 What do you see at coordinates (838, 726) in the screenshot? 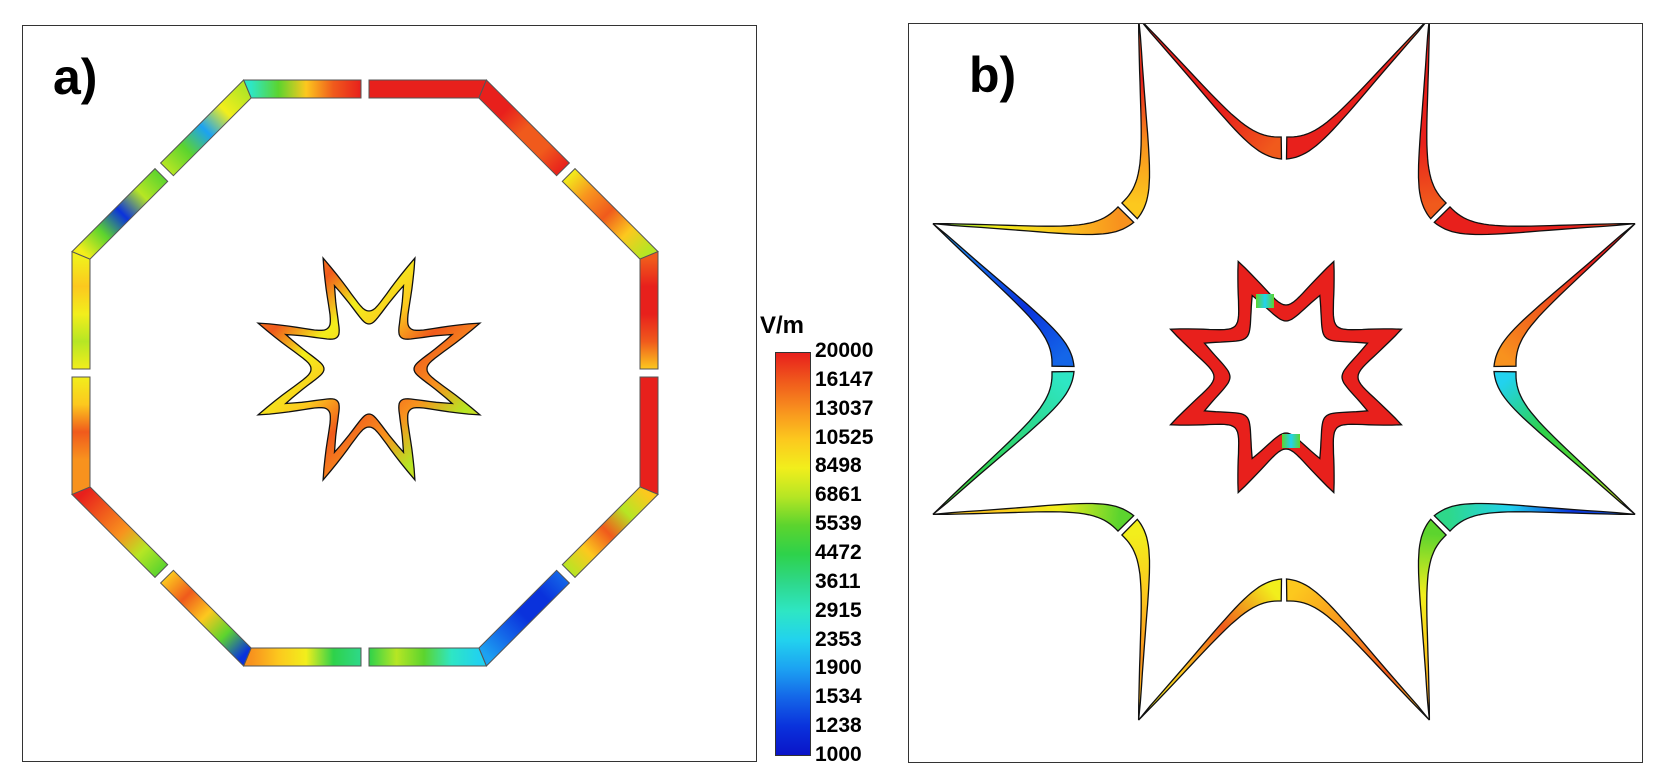
I see `colorbar-tick-label: 1238` at bounding box center [838, 726].